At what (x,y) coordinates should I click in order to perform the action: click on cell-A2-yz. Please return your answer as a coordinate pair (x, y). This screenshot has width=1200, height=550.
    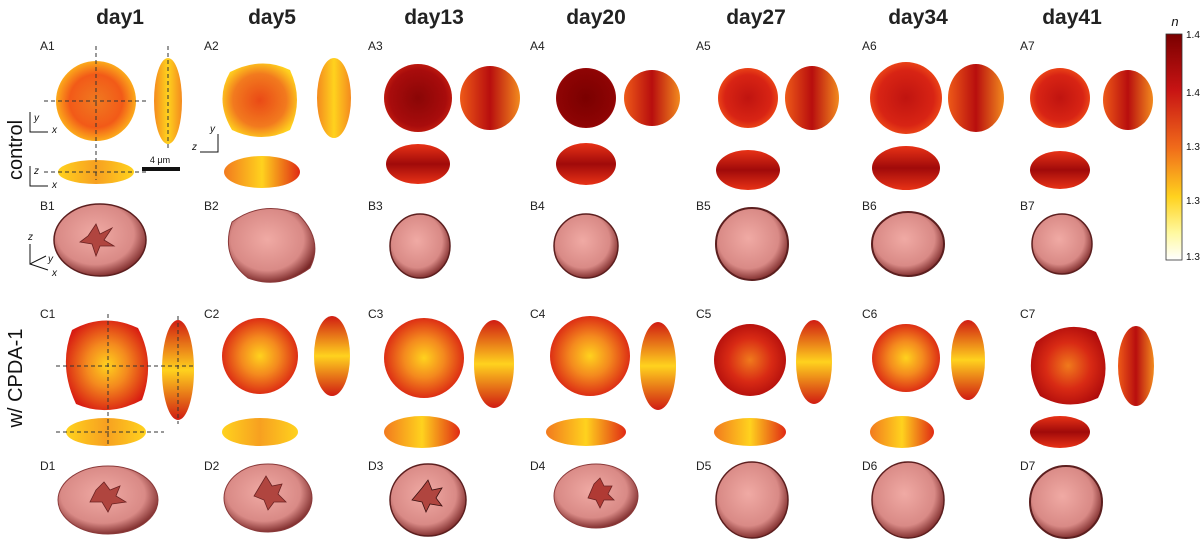
    Looking at the image, I should click on (334, 98).